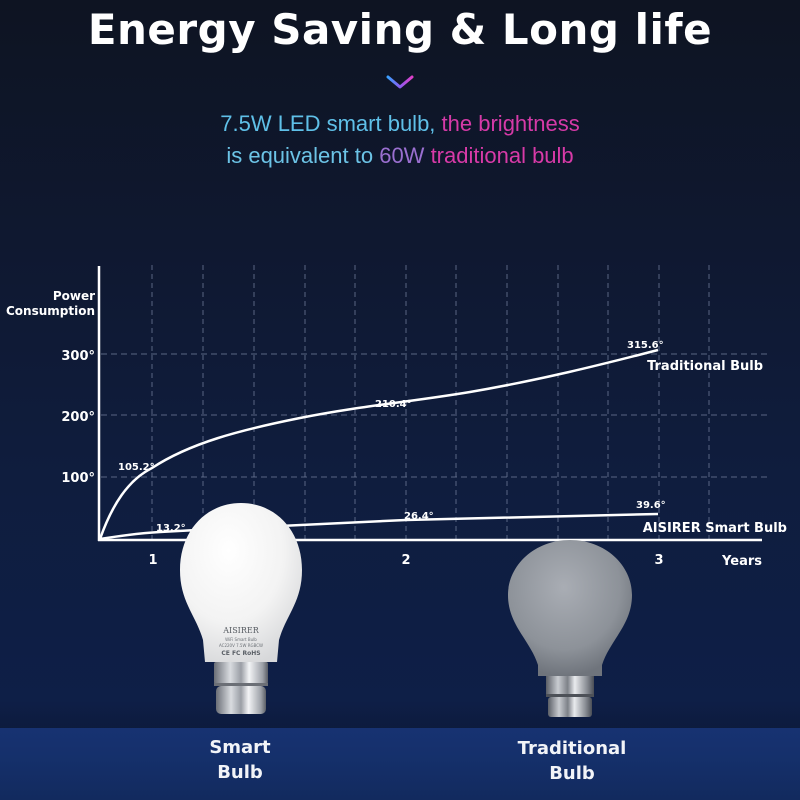 This screenshot has width=800, height=800. Describe the element at coordinates (400, 715) in the screenshot. I see `floor-shadow` at that location.